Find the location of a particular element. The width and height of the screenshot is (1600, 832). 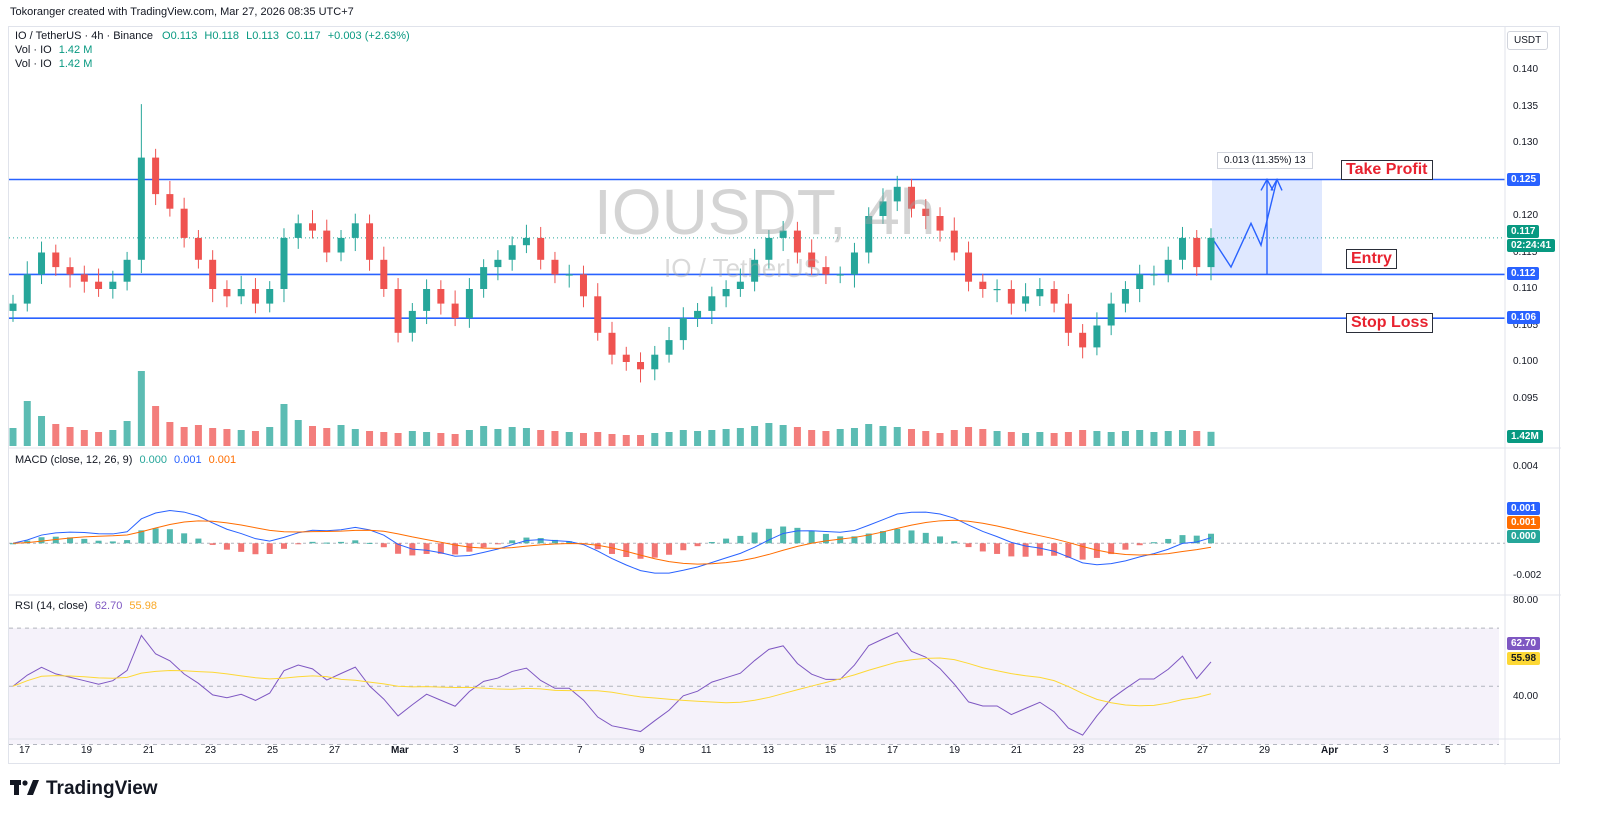

date-tick-label: 21 is located at coordinates (149, 750).